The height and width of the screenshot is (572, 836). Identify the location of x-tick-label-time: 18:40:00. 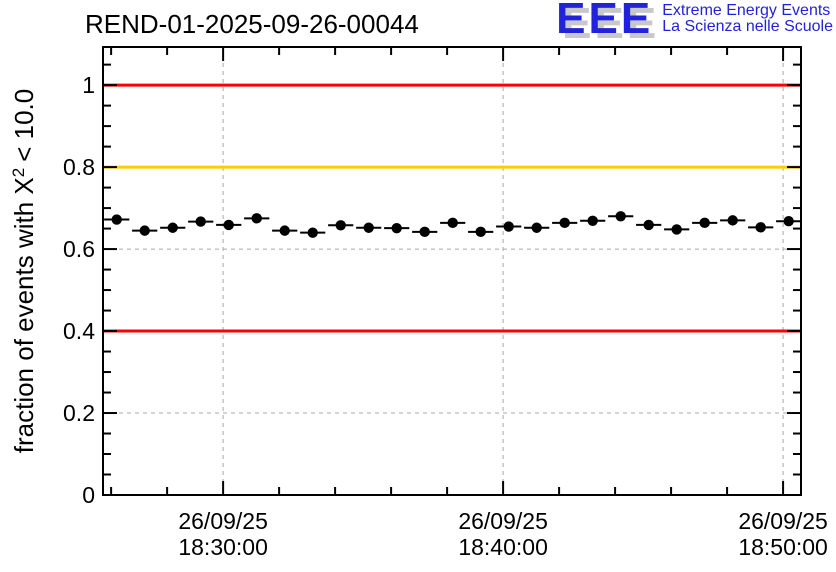
(503, 547).